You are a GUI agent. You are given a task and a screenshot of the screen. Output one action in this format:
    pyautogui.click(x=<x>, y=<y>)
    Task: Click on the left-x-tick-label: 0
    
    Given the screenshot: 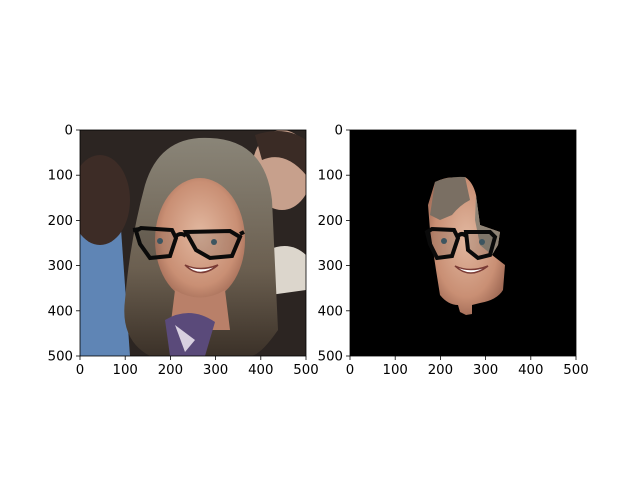 What is the action you would take?
    pyautogui.click(x=80, y=370)
    